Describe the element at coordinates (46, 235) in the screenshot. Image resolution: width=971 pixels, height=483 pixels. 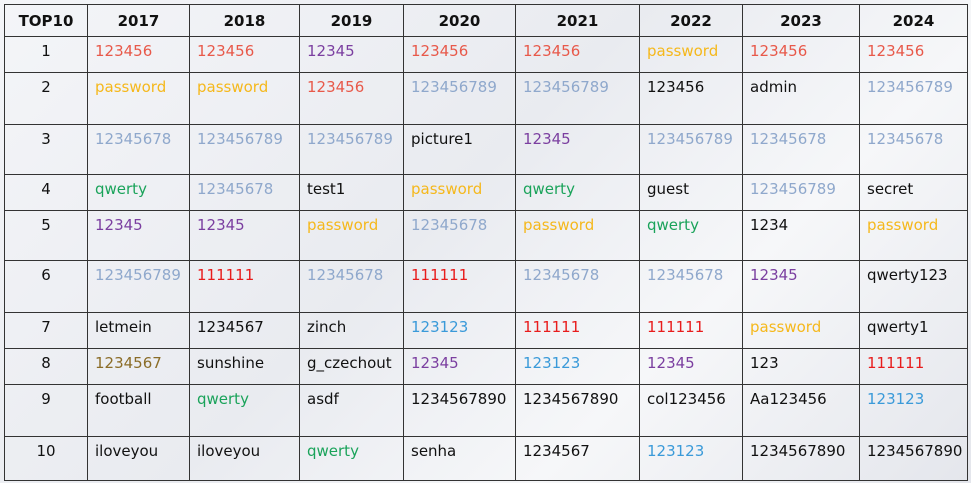
I see `rank-cell: 5` at that location.